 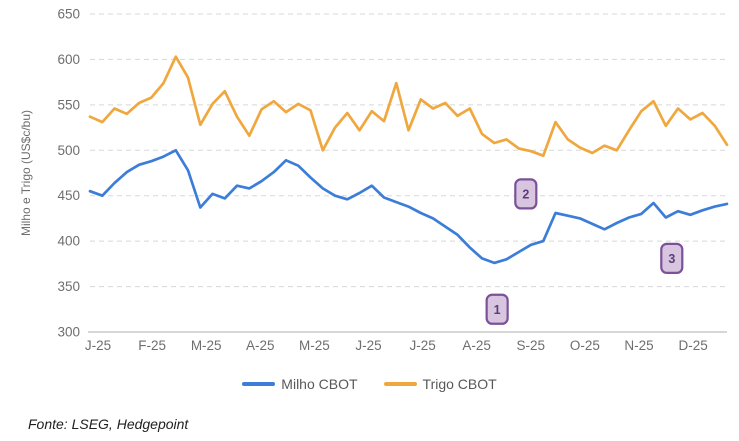 I want to click on annotation-box-2: 2, so click(x=526, y=194).